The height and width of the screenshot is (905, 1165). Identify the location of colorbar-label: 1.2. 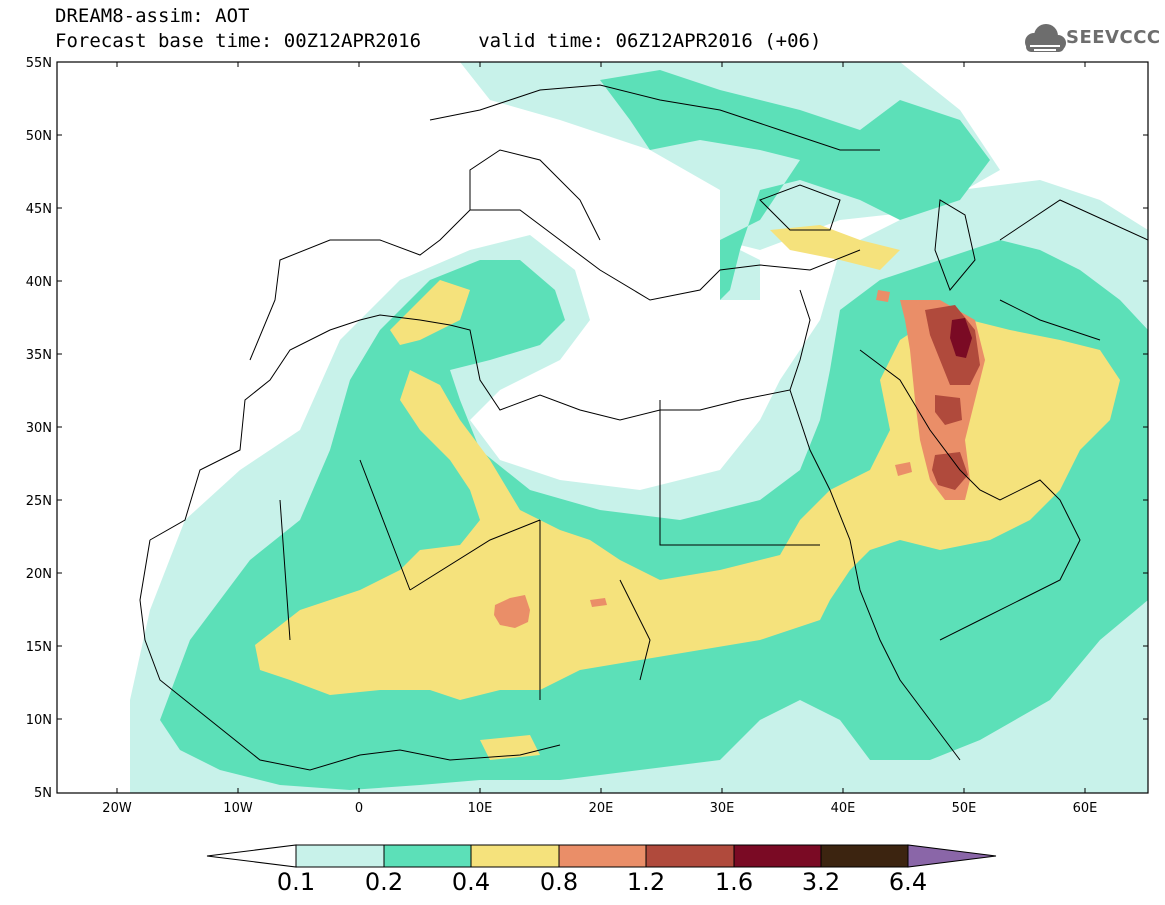
(646, 882).